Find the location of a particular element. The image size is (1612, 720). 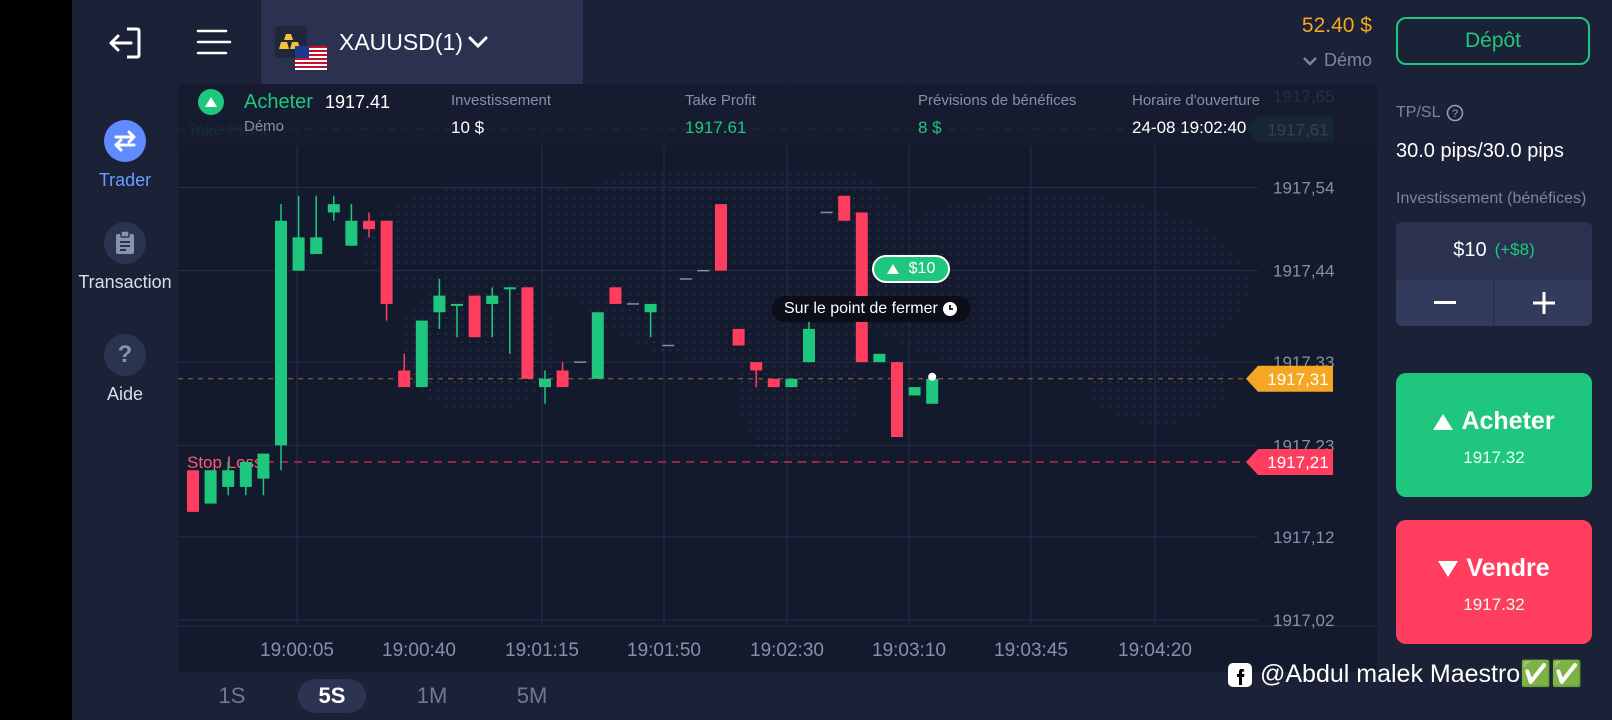

timeframe-5m: 5M is located at coordinates (532, 695).